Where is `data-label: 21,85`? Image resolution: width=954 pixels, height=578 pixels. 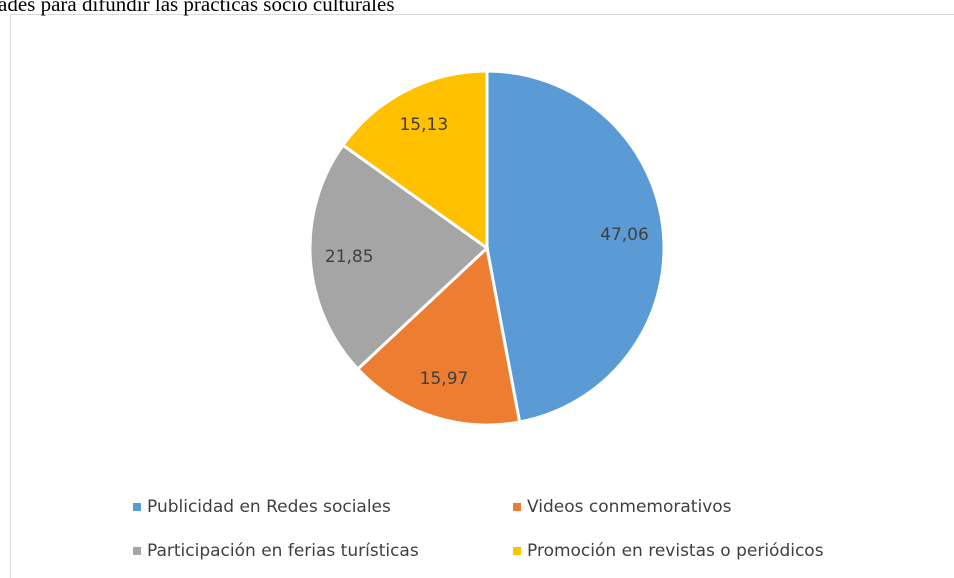 data-label: 21,85 is located at coordinates (349, 257).